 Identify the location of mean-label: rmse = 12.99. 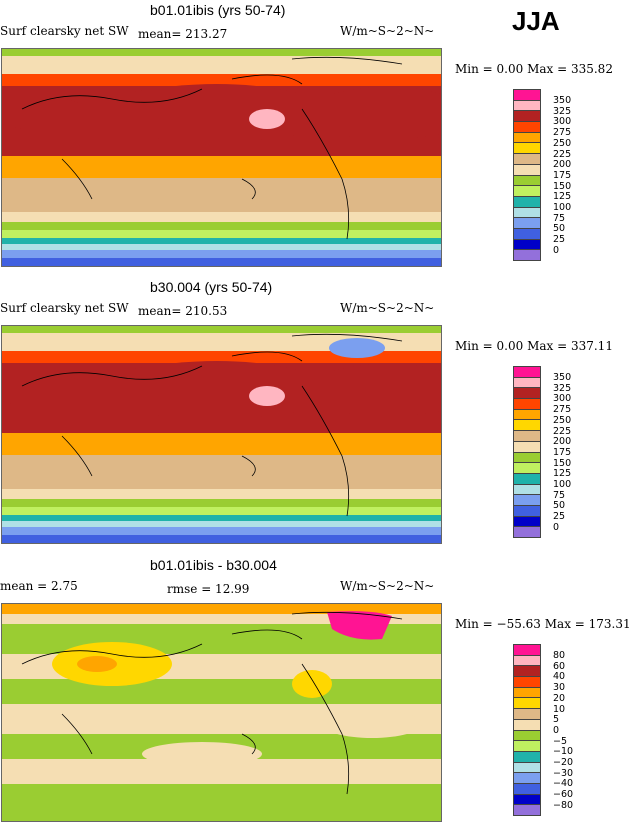
(208, 589).